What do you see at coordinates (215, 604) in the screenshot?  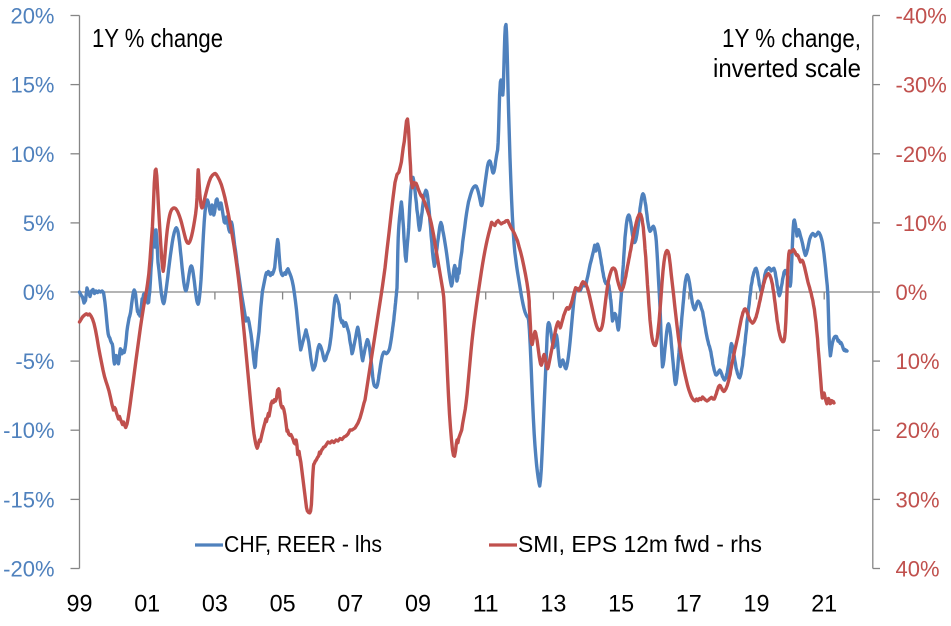 I see `svg-text: 03` at bounding box center [215, 604].